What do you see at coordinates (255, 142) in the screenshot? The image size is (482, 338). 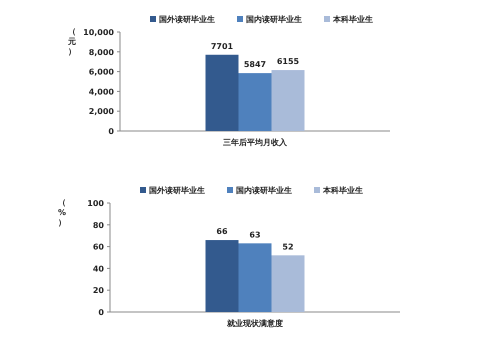 I see `x-tick-label: 三年后平均月收入` at bounding box center [255, 142].